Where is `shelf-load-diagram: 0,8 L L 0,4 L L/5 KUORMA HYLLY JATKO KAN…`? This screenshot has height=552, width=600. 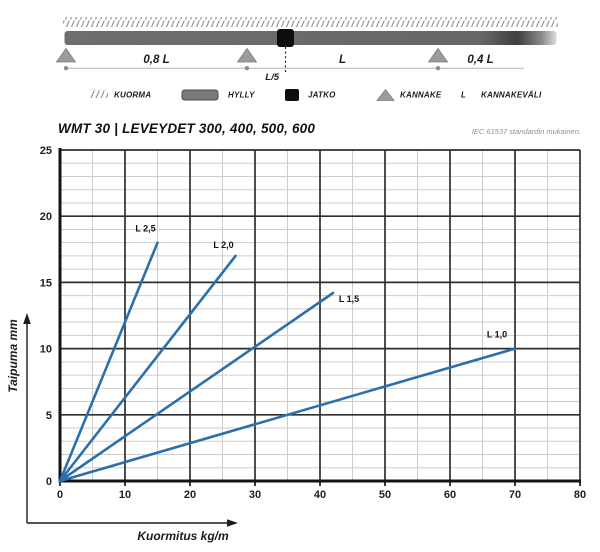 shelf-load-diagram: 0,8 L L 0,4 L L/5 KUORMA HYLLY JATKO KAN… is located at coordinates (306, 59).